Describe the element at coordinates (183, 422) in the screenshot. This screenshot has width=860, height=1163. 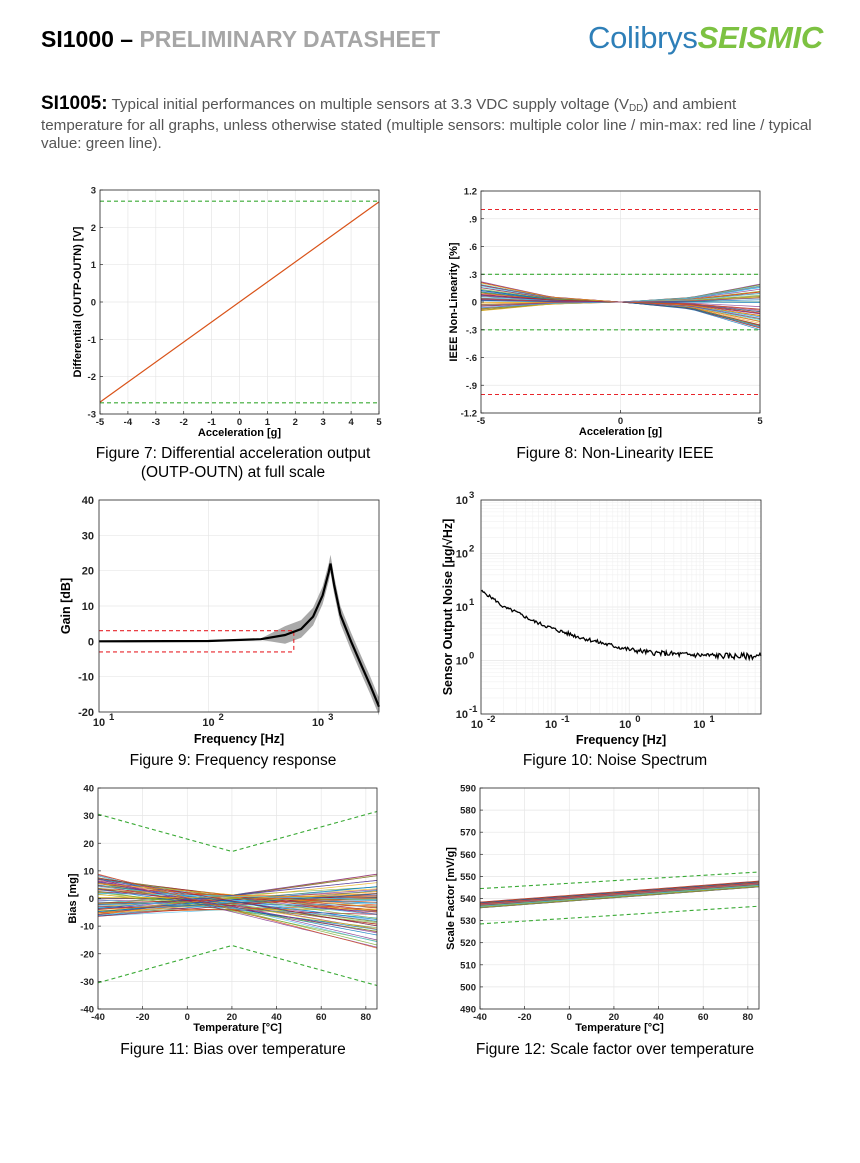
I see `x-tick-label: -2` at that location.